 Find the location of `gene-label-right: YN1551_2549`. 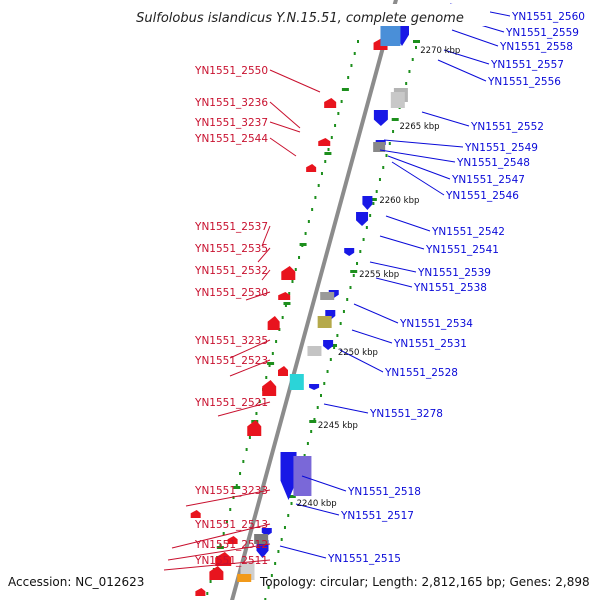

gene-label-right: YN1551_2549 is located at coordinates (501, 148).